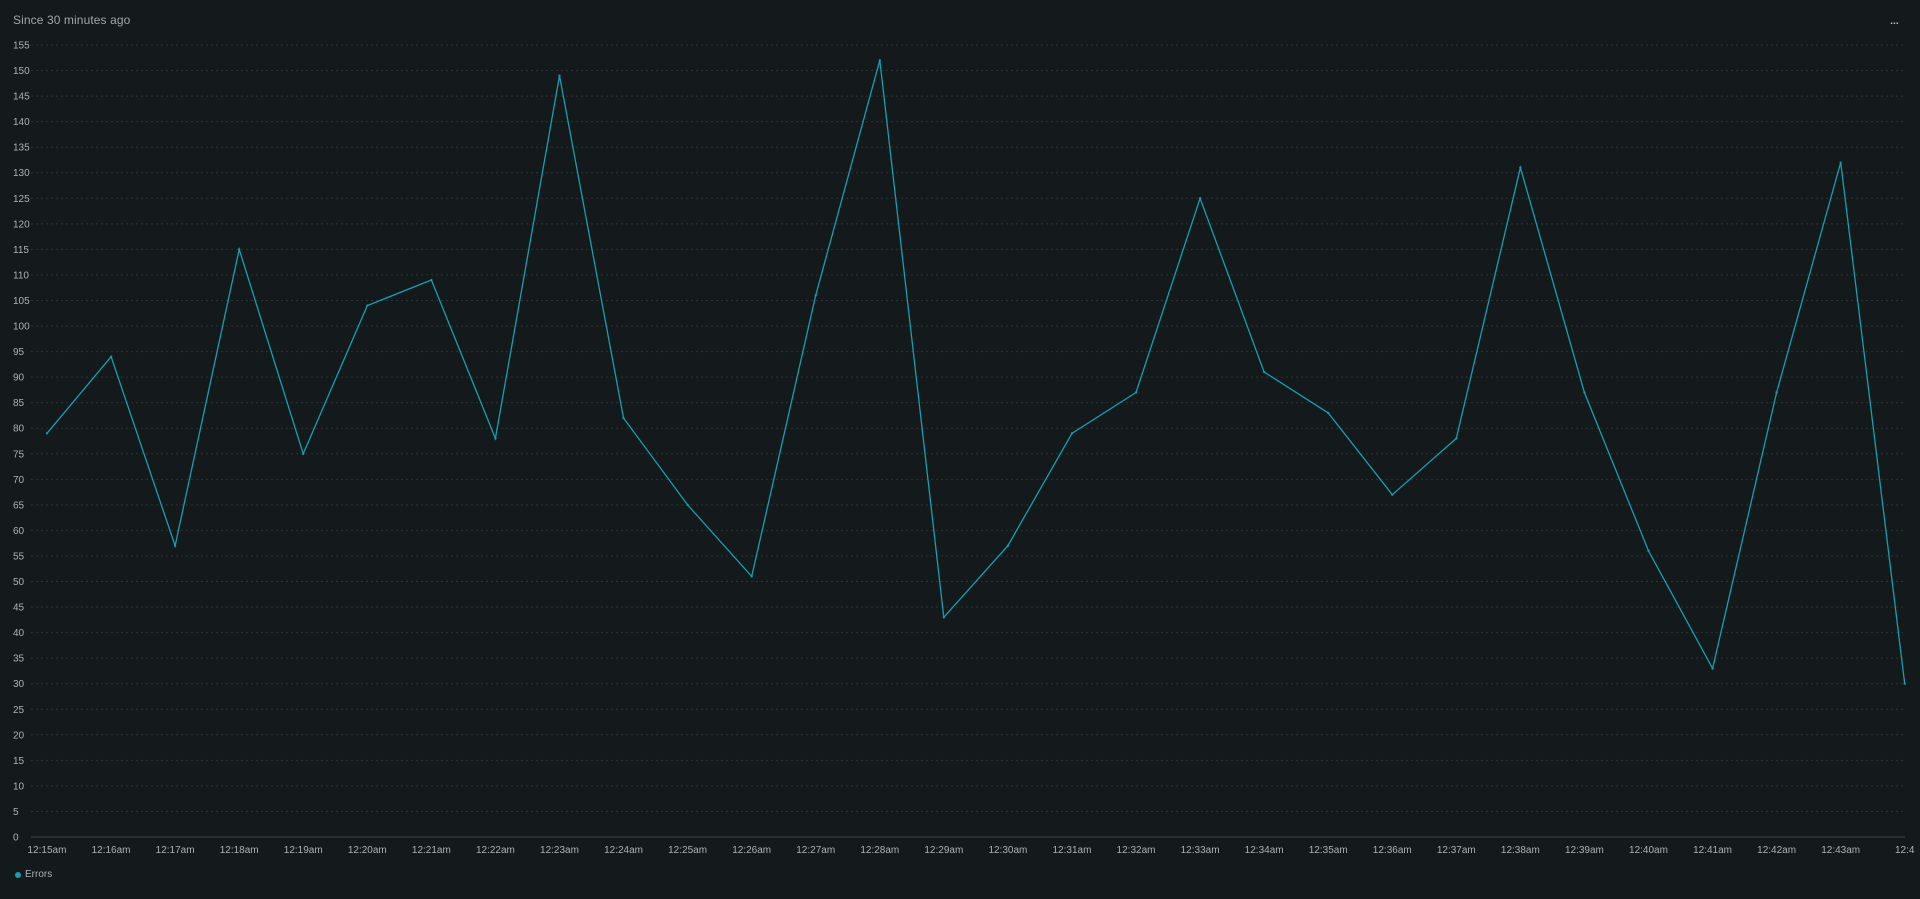 Image resolution: width=1920 pixels, height=899 pixels. I want to click on y-tick-label: 145, so click(21, 97).